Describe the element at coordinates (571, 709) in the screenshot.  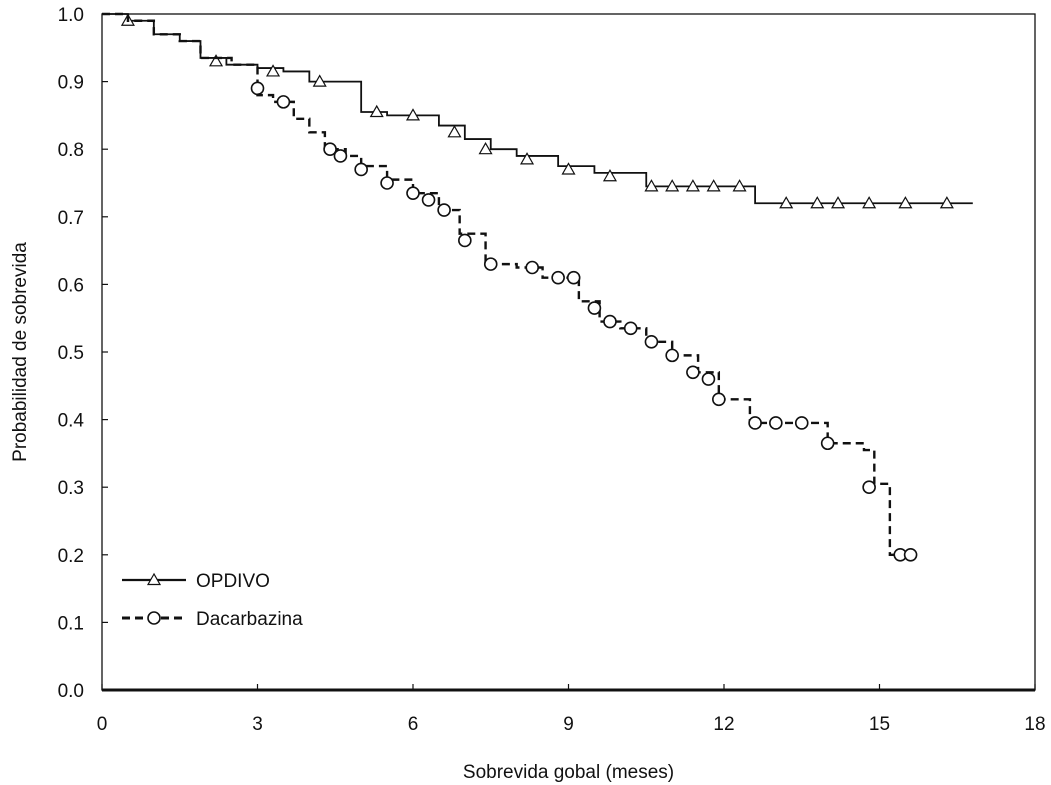
I see `x-axis: 0 3 6 9 12 15 18` at that location.